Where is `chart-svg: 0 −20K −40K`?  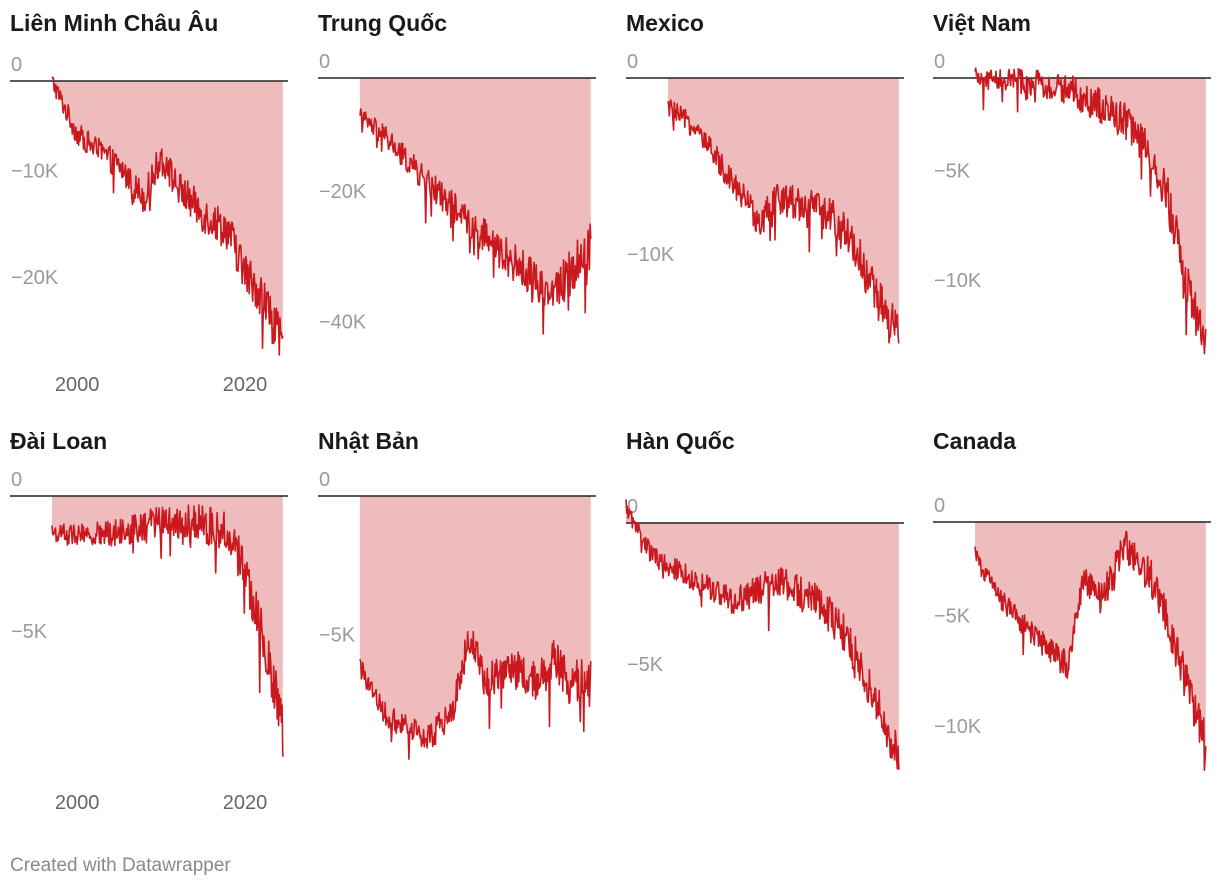
chart-svg: 0 −20K −40K is located at coordinates (457, 193).